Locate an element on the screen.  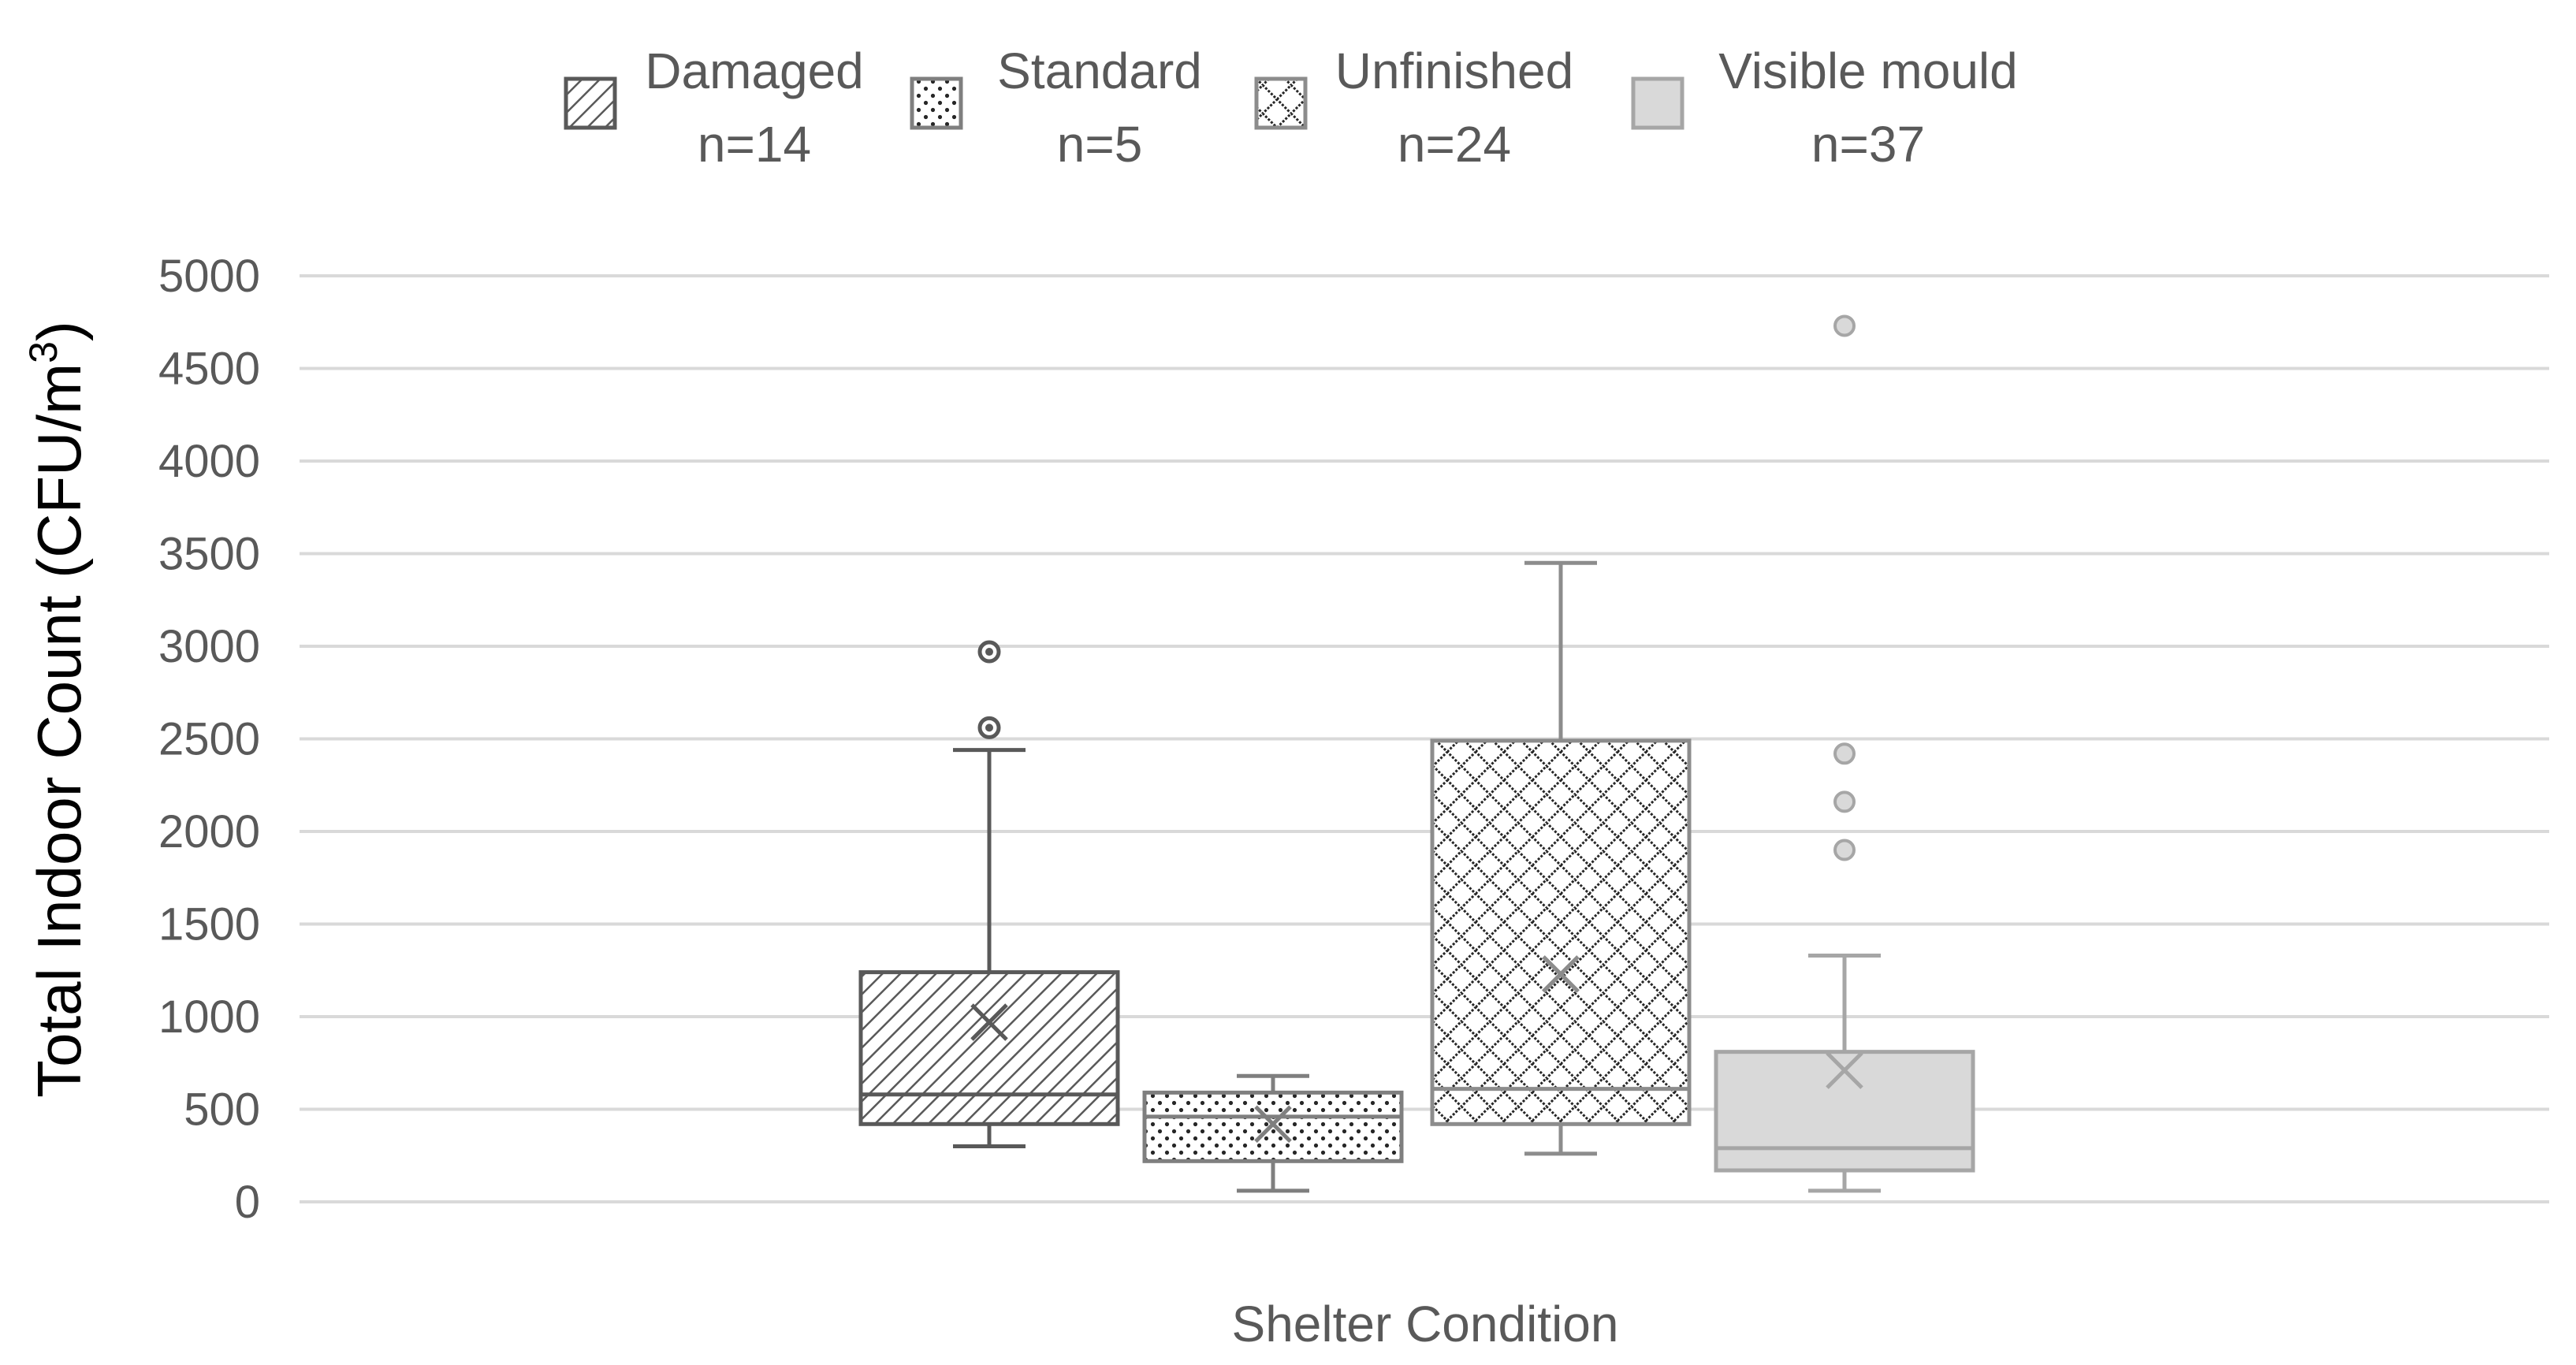
legend-n-label: n=37 is located at coordinates (1868, 144).